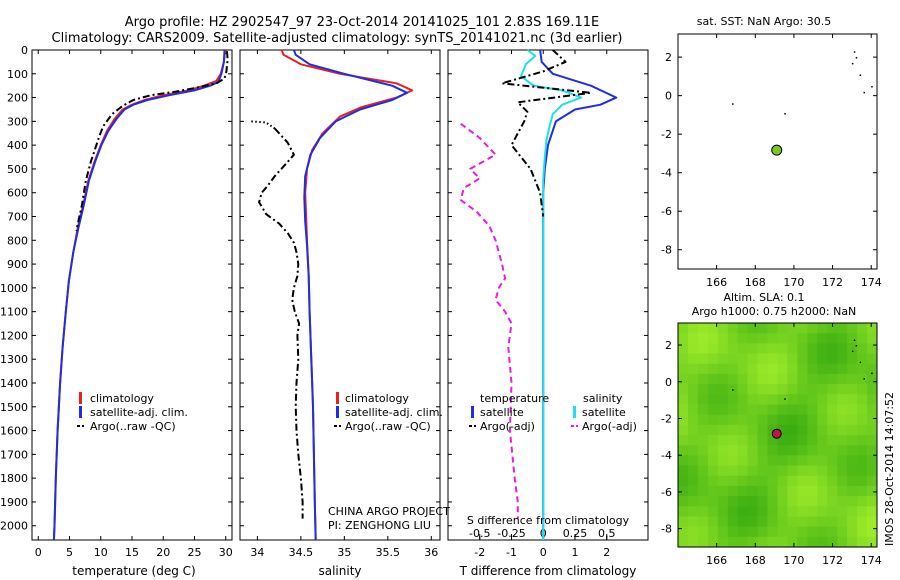  I want to click on temperature-ytick-label: 1900, so click(14, 502).